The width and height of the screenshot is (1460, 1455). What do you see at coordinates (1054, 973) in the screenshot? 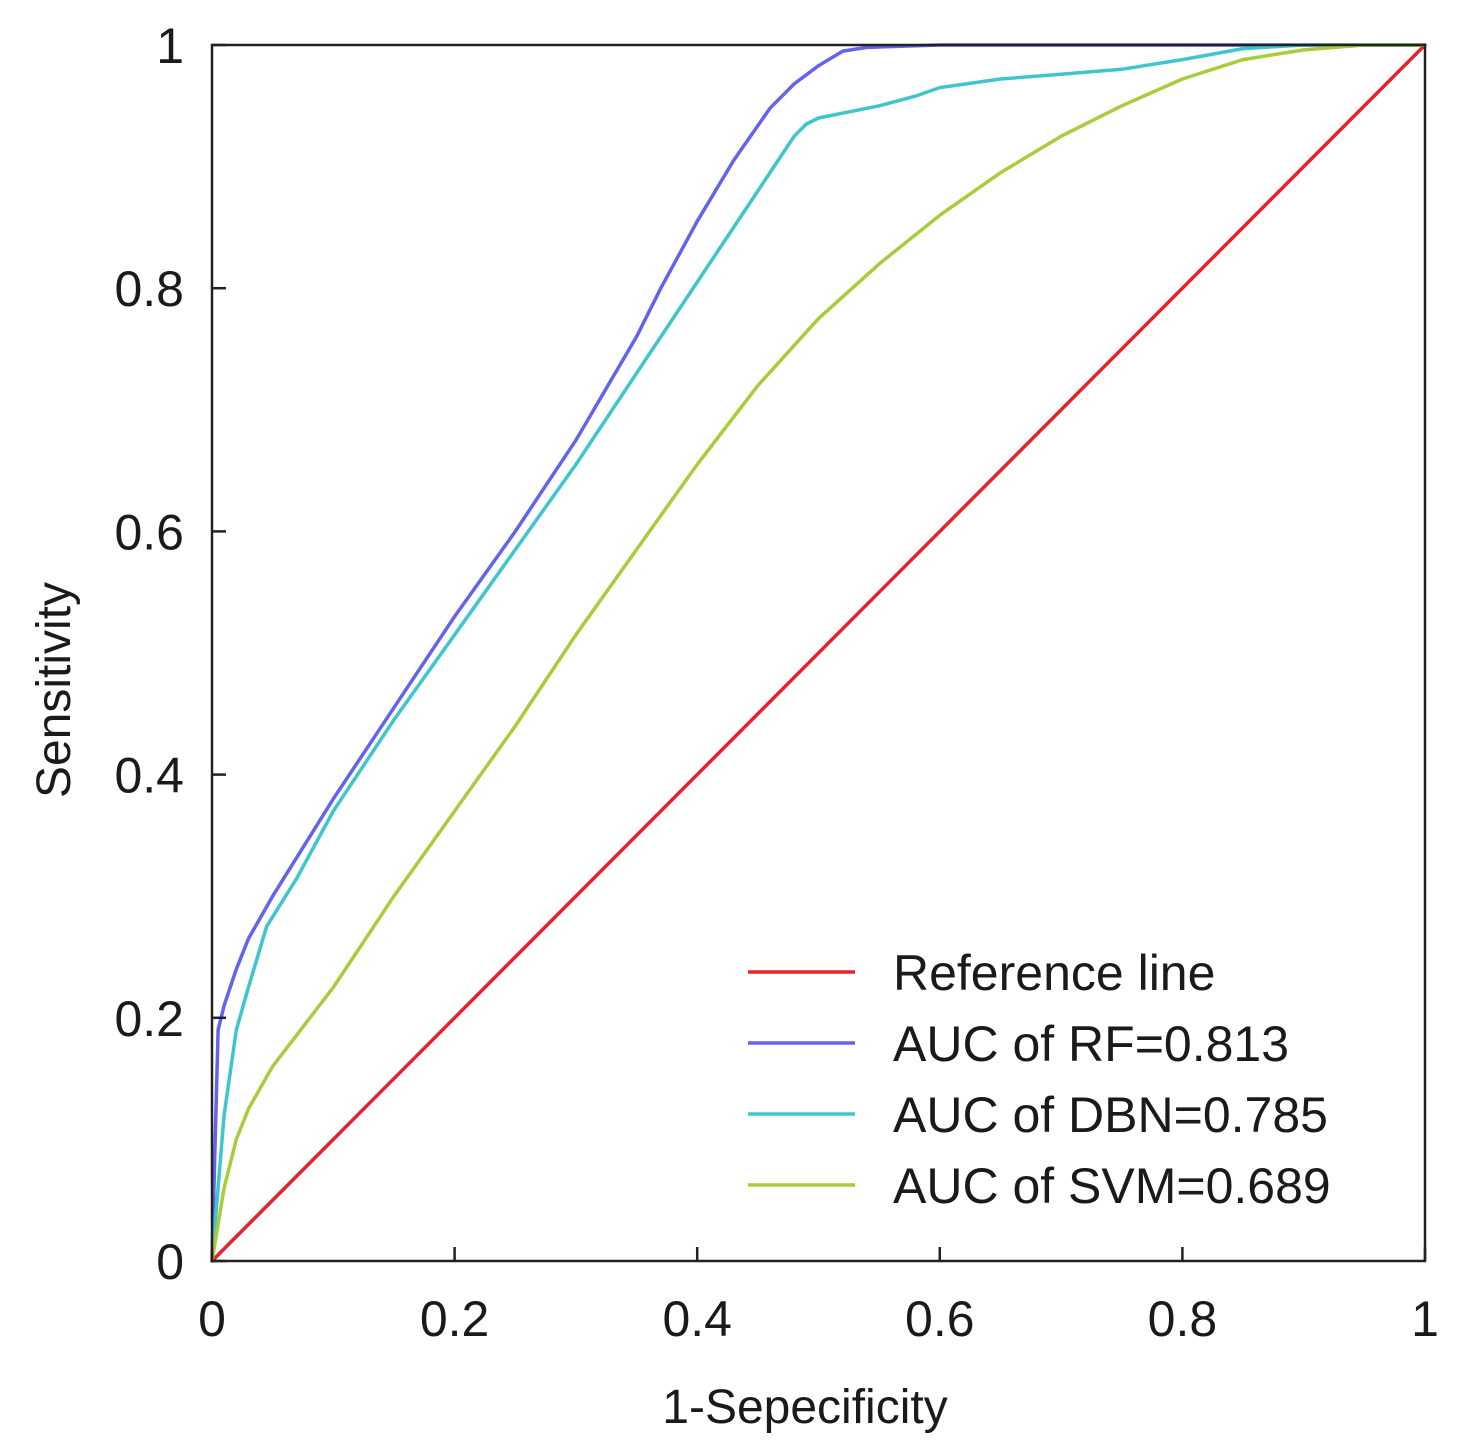
I see `legend-label-reference: Reference line` at bounding box center [1054, 973].